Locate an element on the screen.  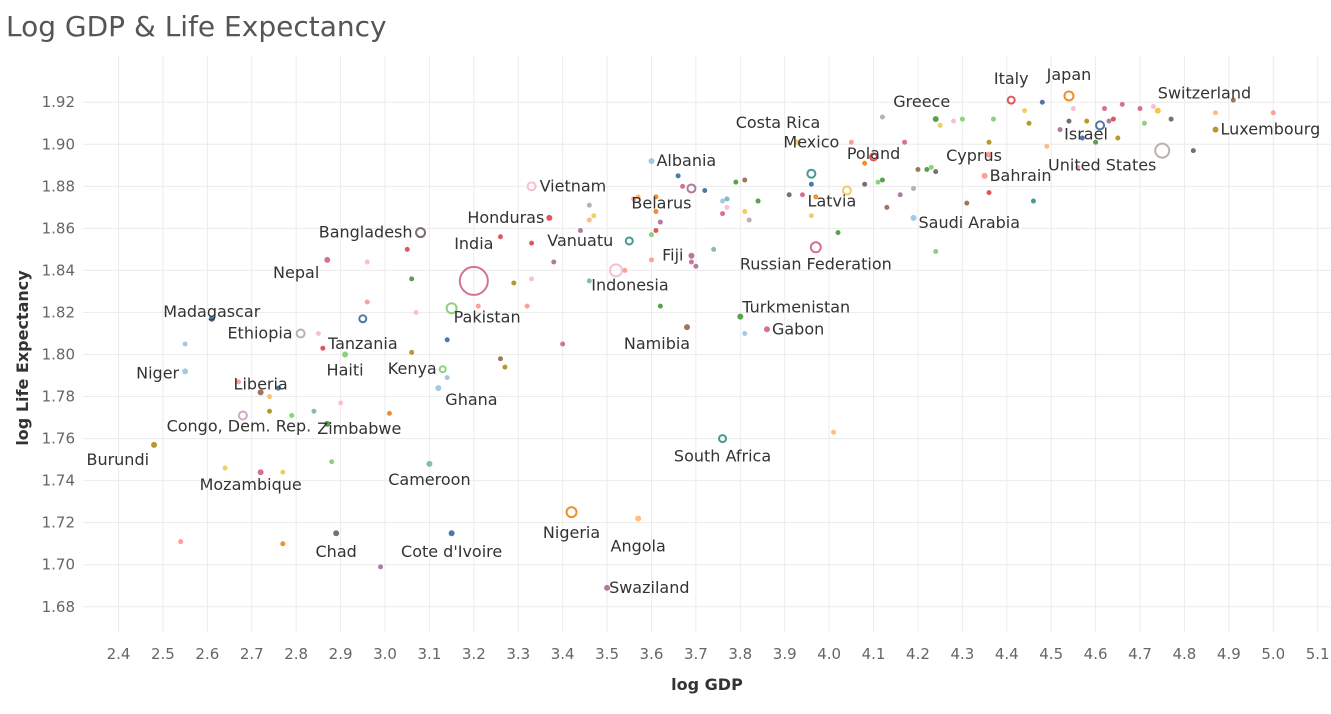
point-label: Switzerland is located at coordinates (1204, 93).